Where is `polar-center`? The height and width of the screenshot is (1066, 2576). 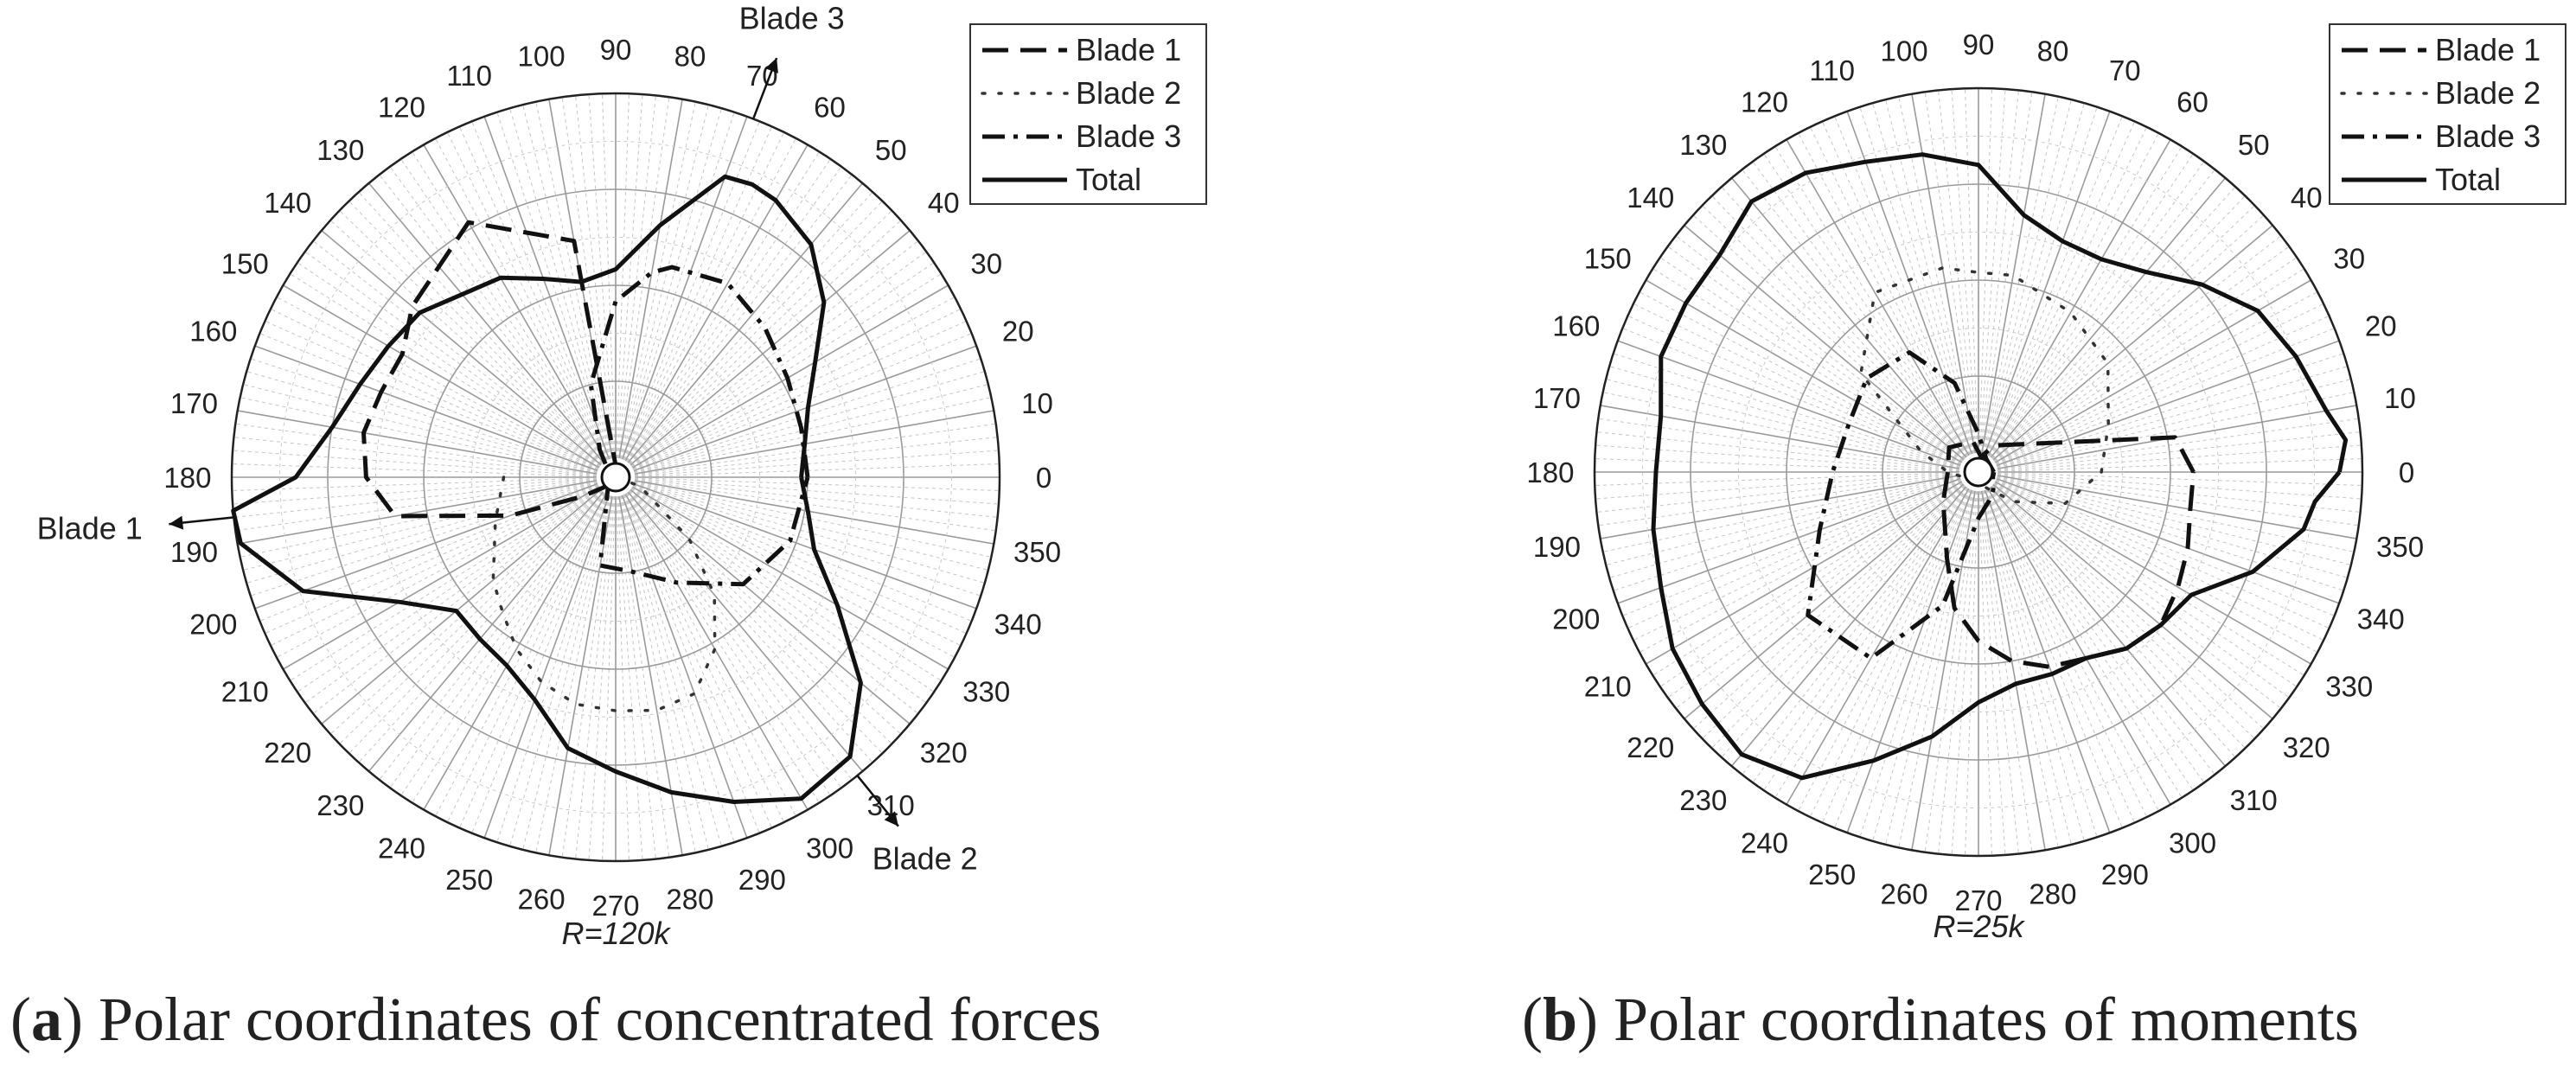
polar-center is located at coordinates (616, 478).